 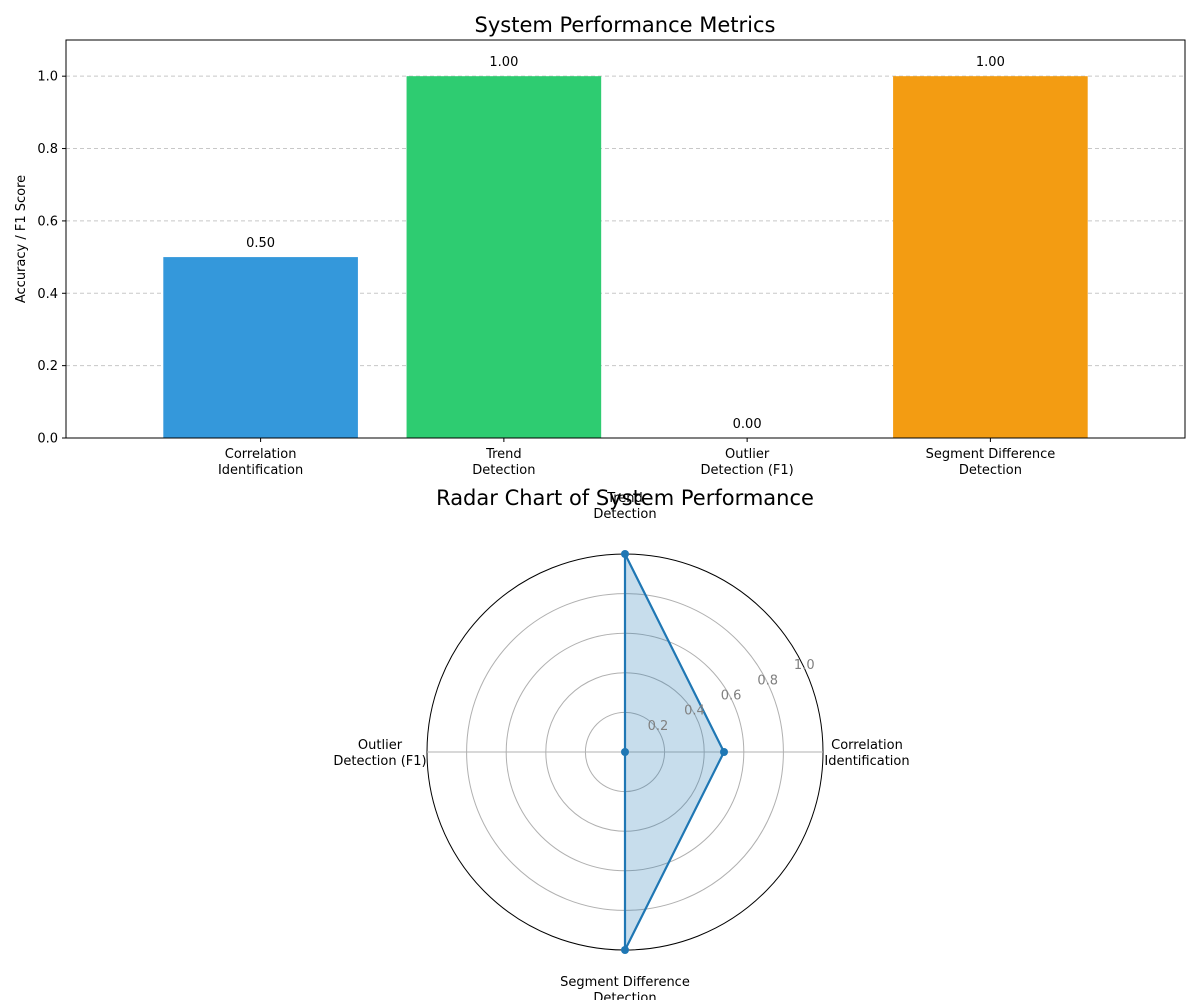 I want to click on bar-y-tick-label: 0.4, so click(x=47, y=294).